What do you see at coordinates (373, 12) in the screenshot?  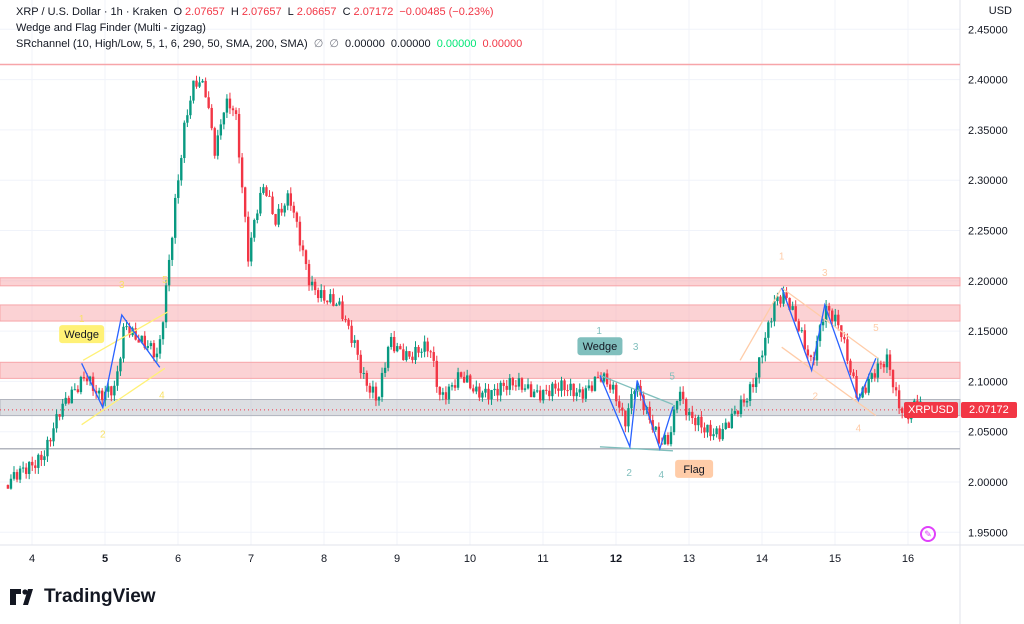 I see `close-value: 2.07172` at bounding box center [373, 12].